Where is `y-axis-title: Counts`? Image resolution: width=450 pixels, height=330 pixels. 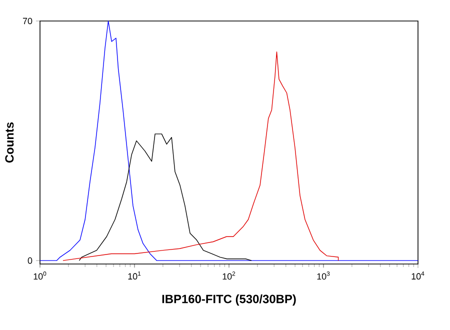 y-axis-title: Counts is located at coordinates (9, 142).